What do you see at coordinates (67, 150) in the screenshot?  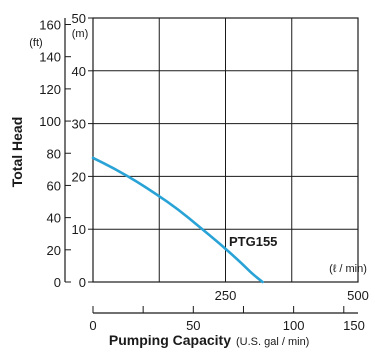 I see `head-ft-axis` at bounding box center [67, 150].